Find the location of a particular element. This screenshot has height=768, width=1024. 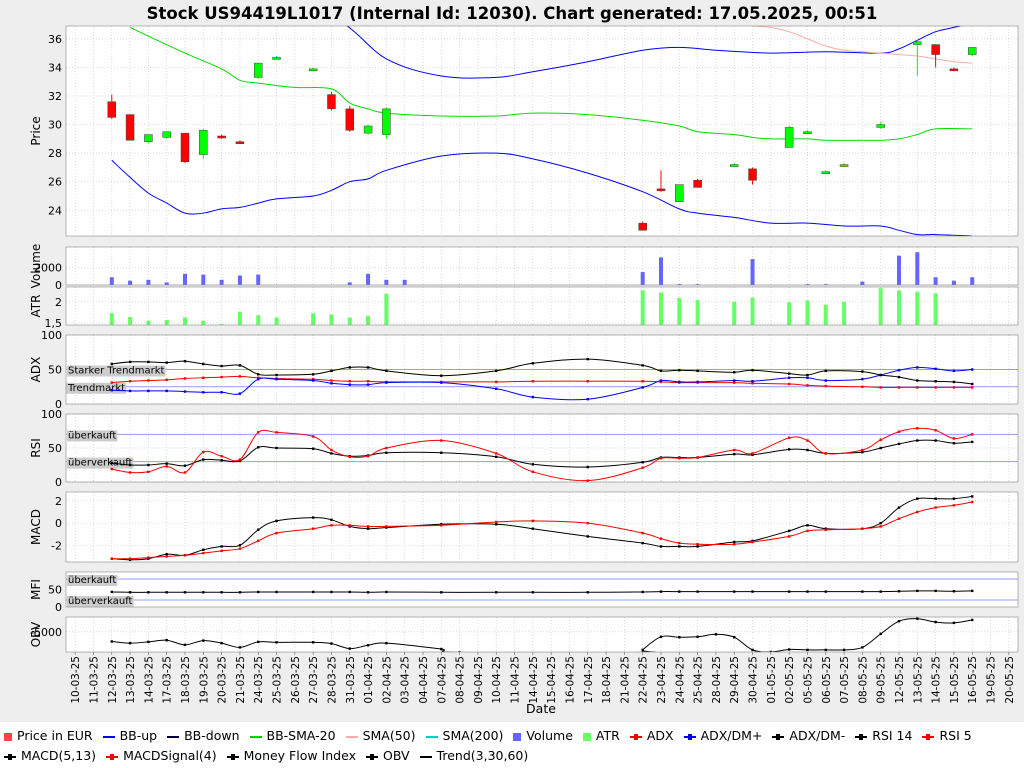

x-tick-label: 17-04-25 is located at coordinates (589, 680).